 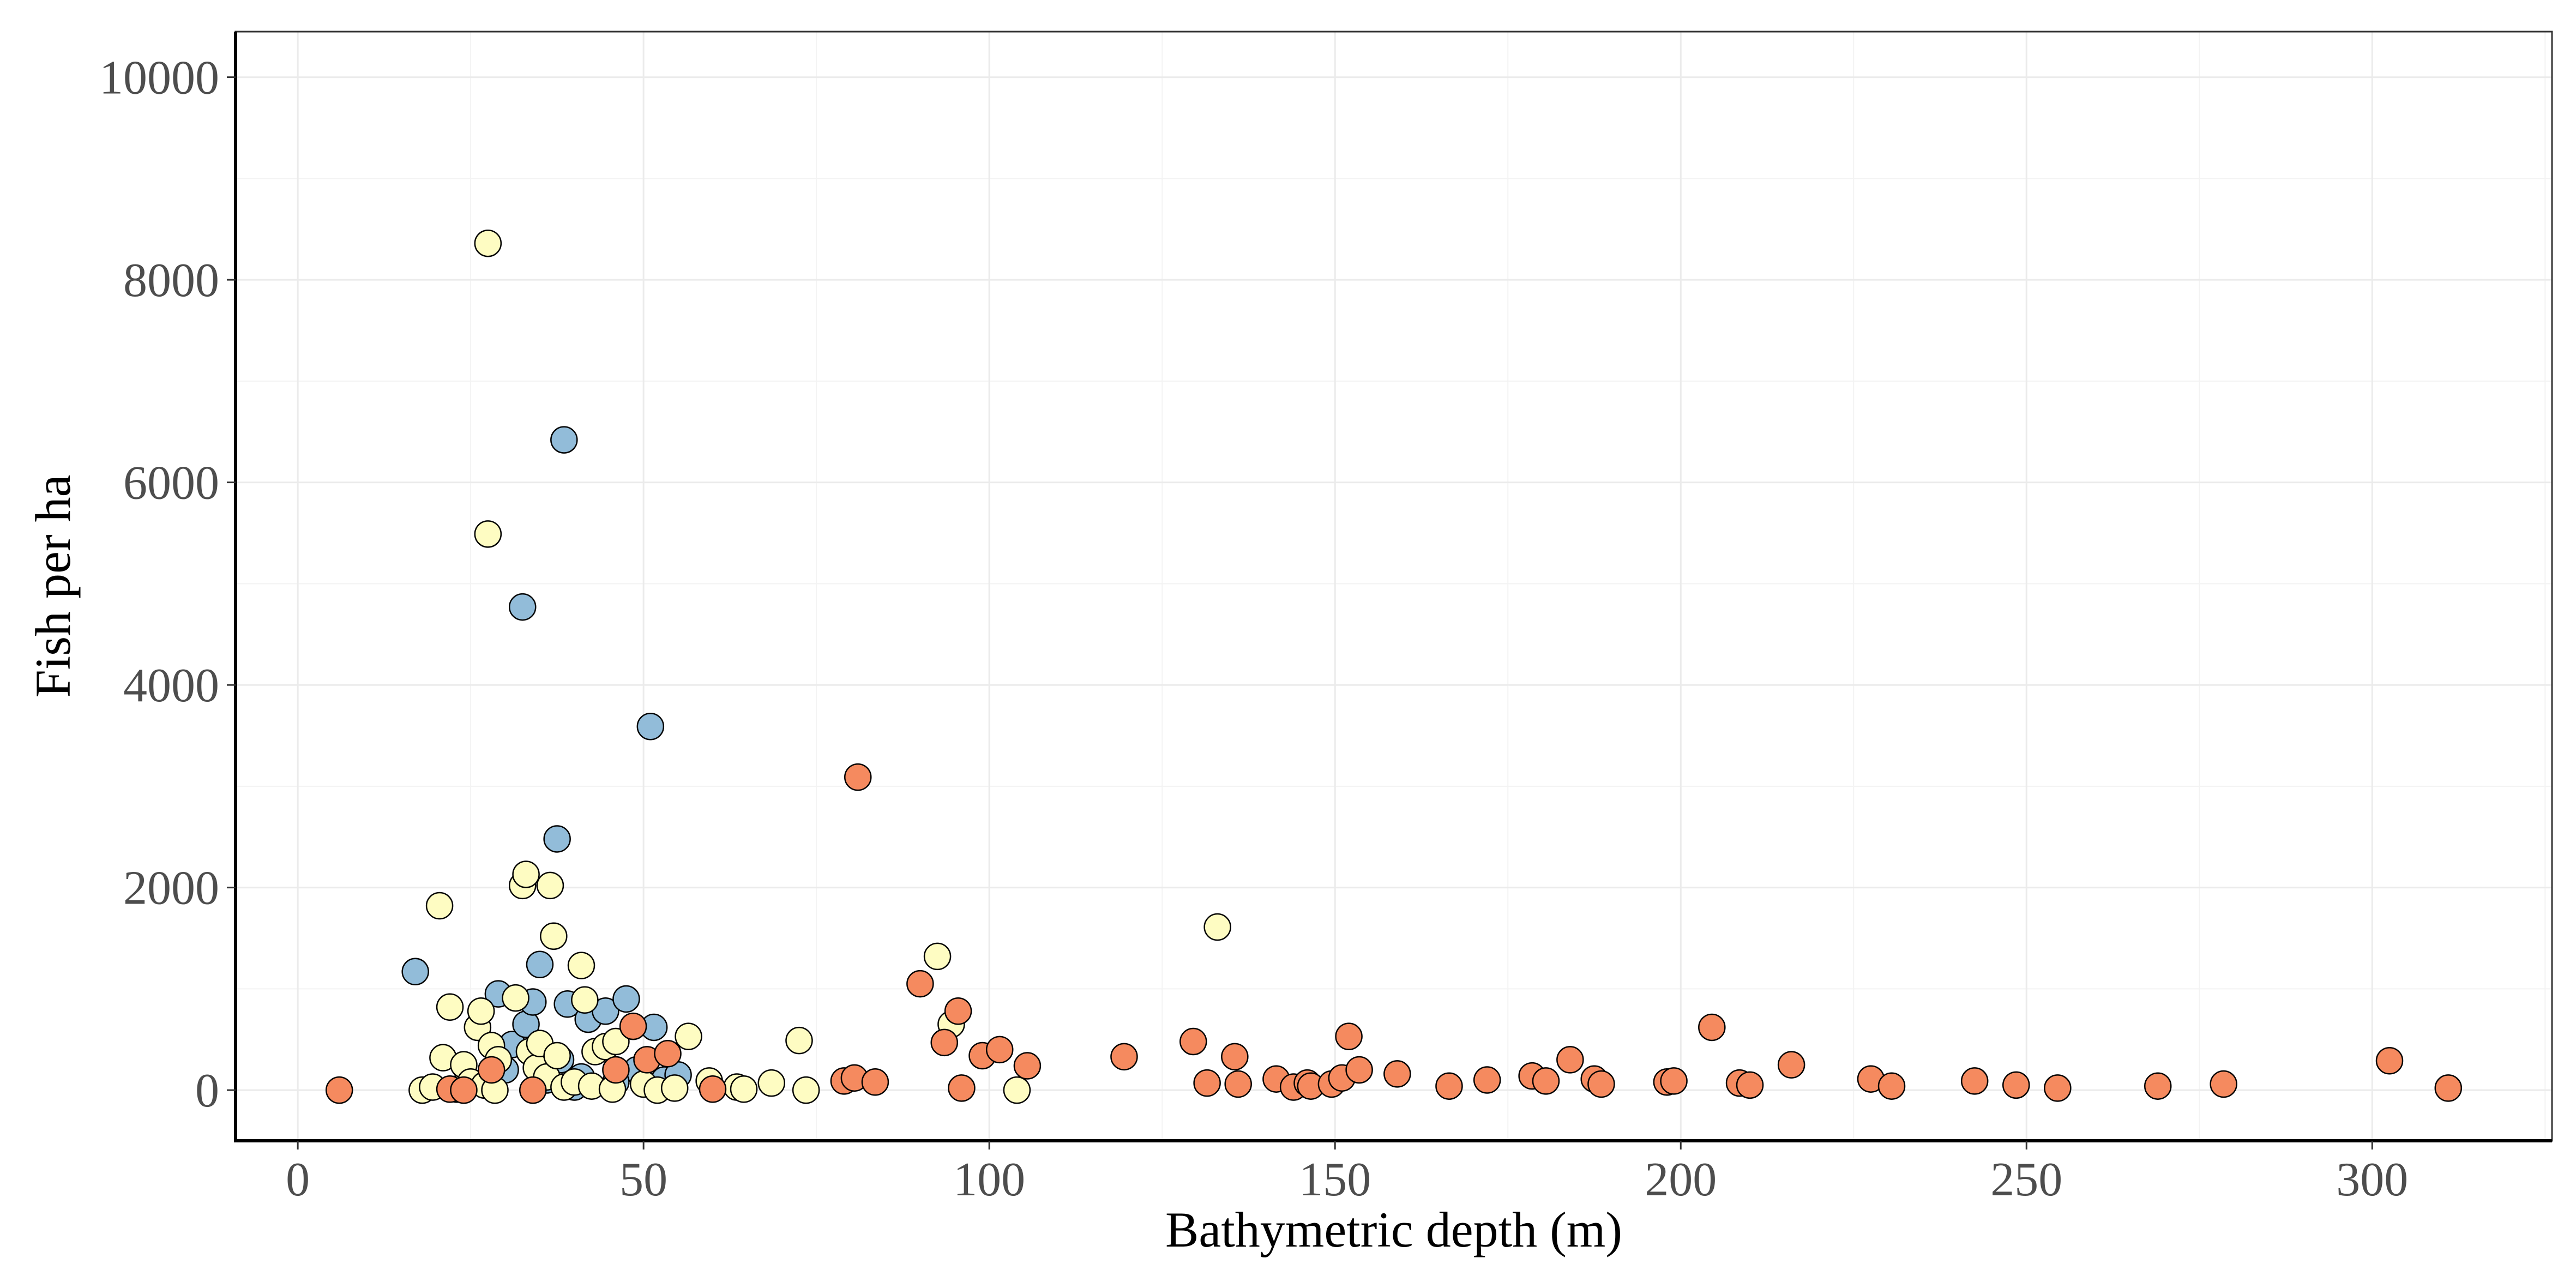 I want to click on y-tick-label: 6000, so click(x=171, y=483).